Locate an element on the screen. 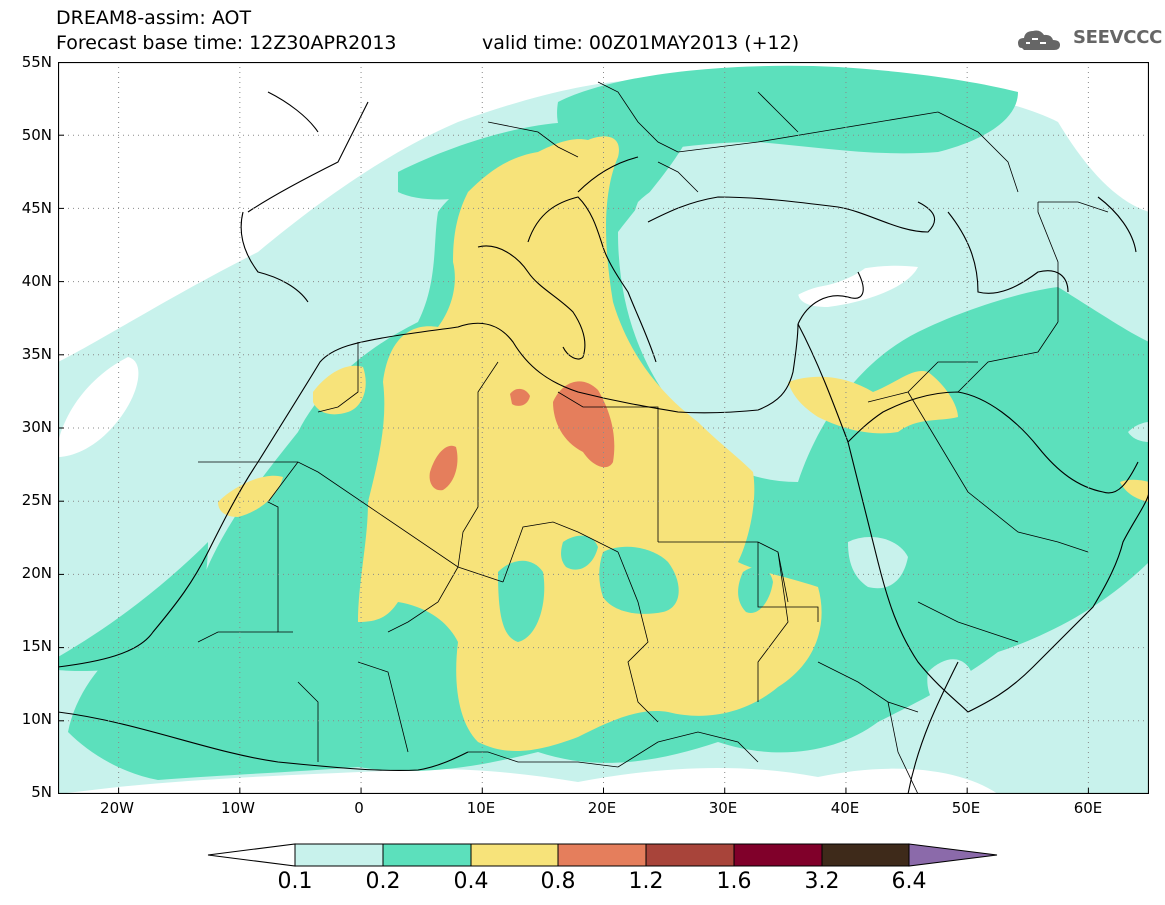 The width and height of the screenshot is (1165, 905). logo-text: SEEVCCC is located at coordinates (1118, 37).